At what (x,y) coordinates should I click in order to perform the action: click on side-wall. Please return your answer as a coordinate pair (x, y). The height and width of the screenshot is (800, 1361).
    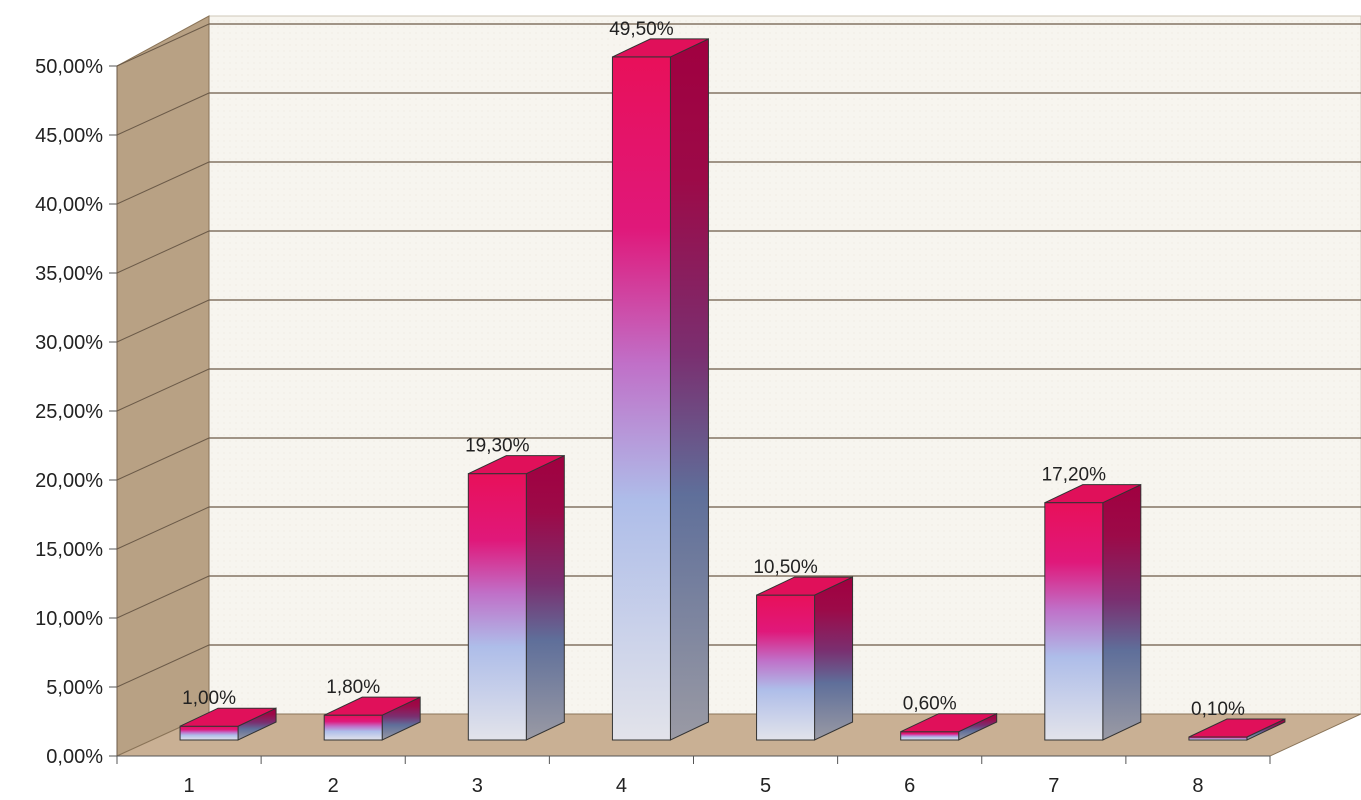
    Looking at the image, I should click on (163, 386).